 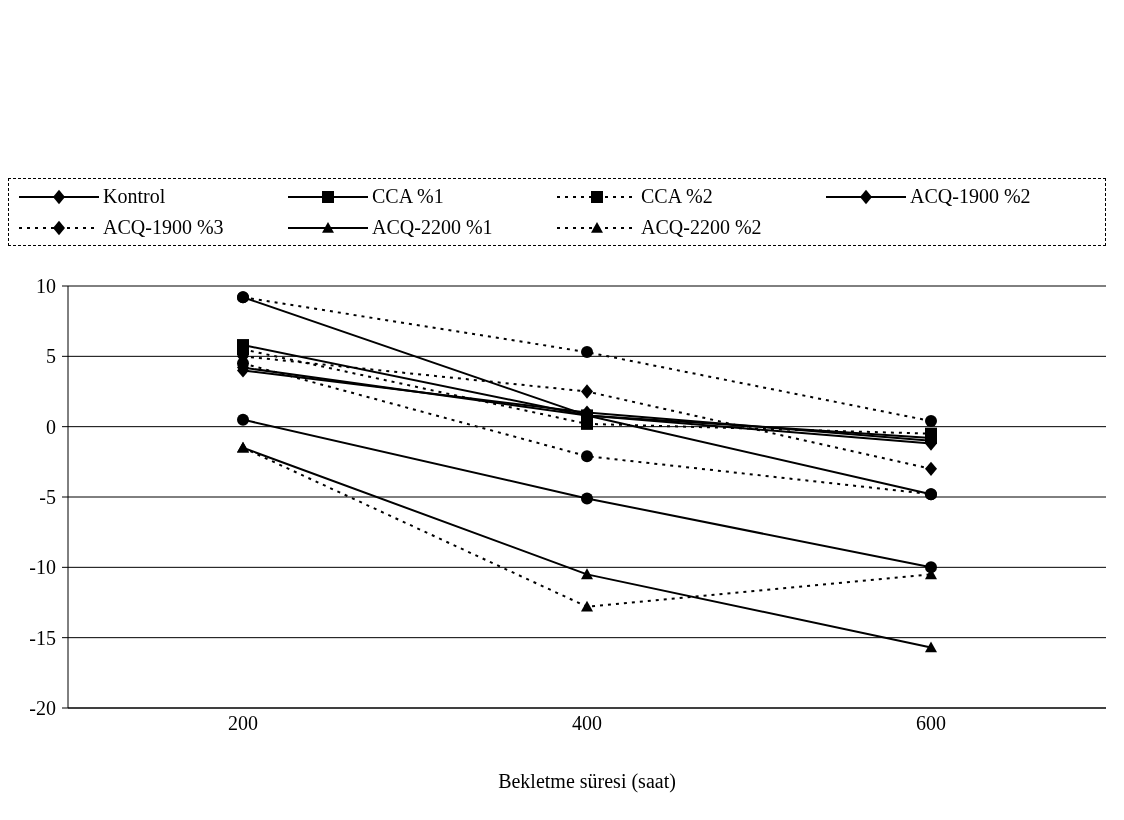 I want to click on y-tick-label: -5, so click(x=47, y=497).